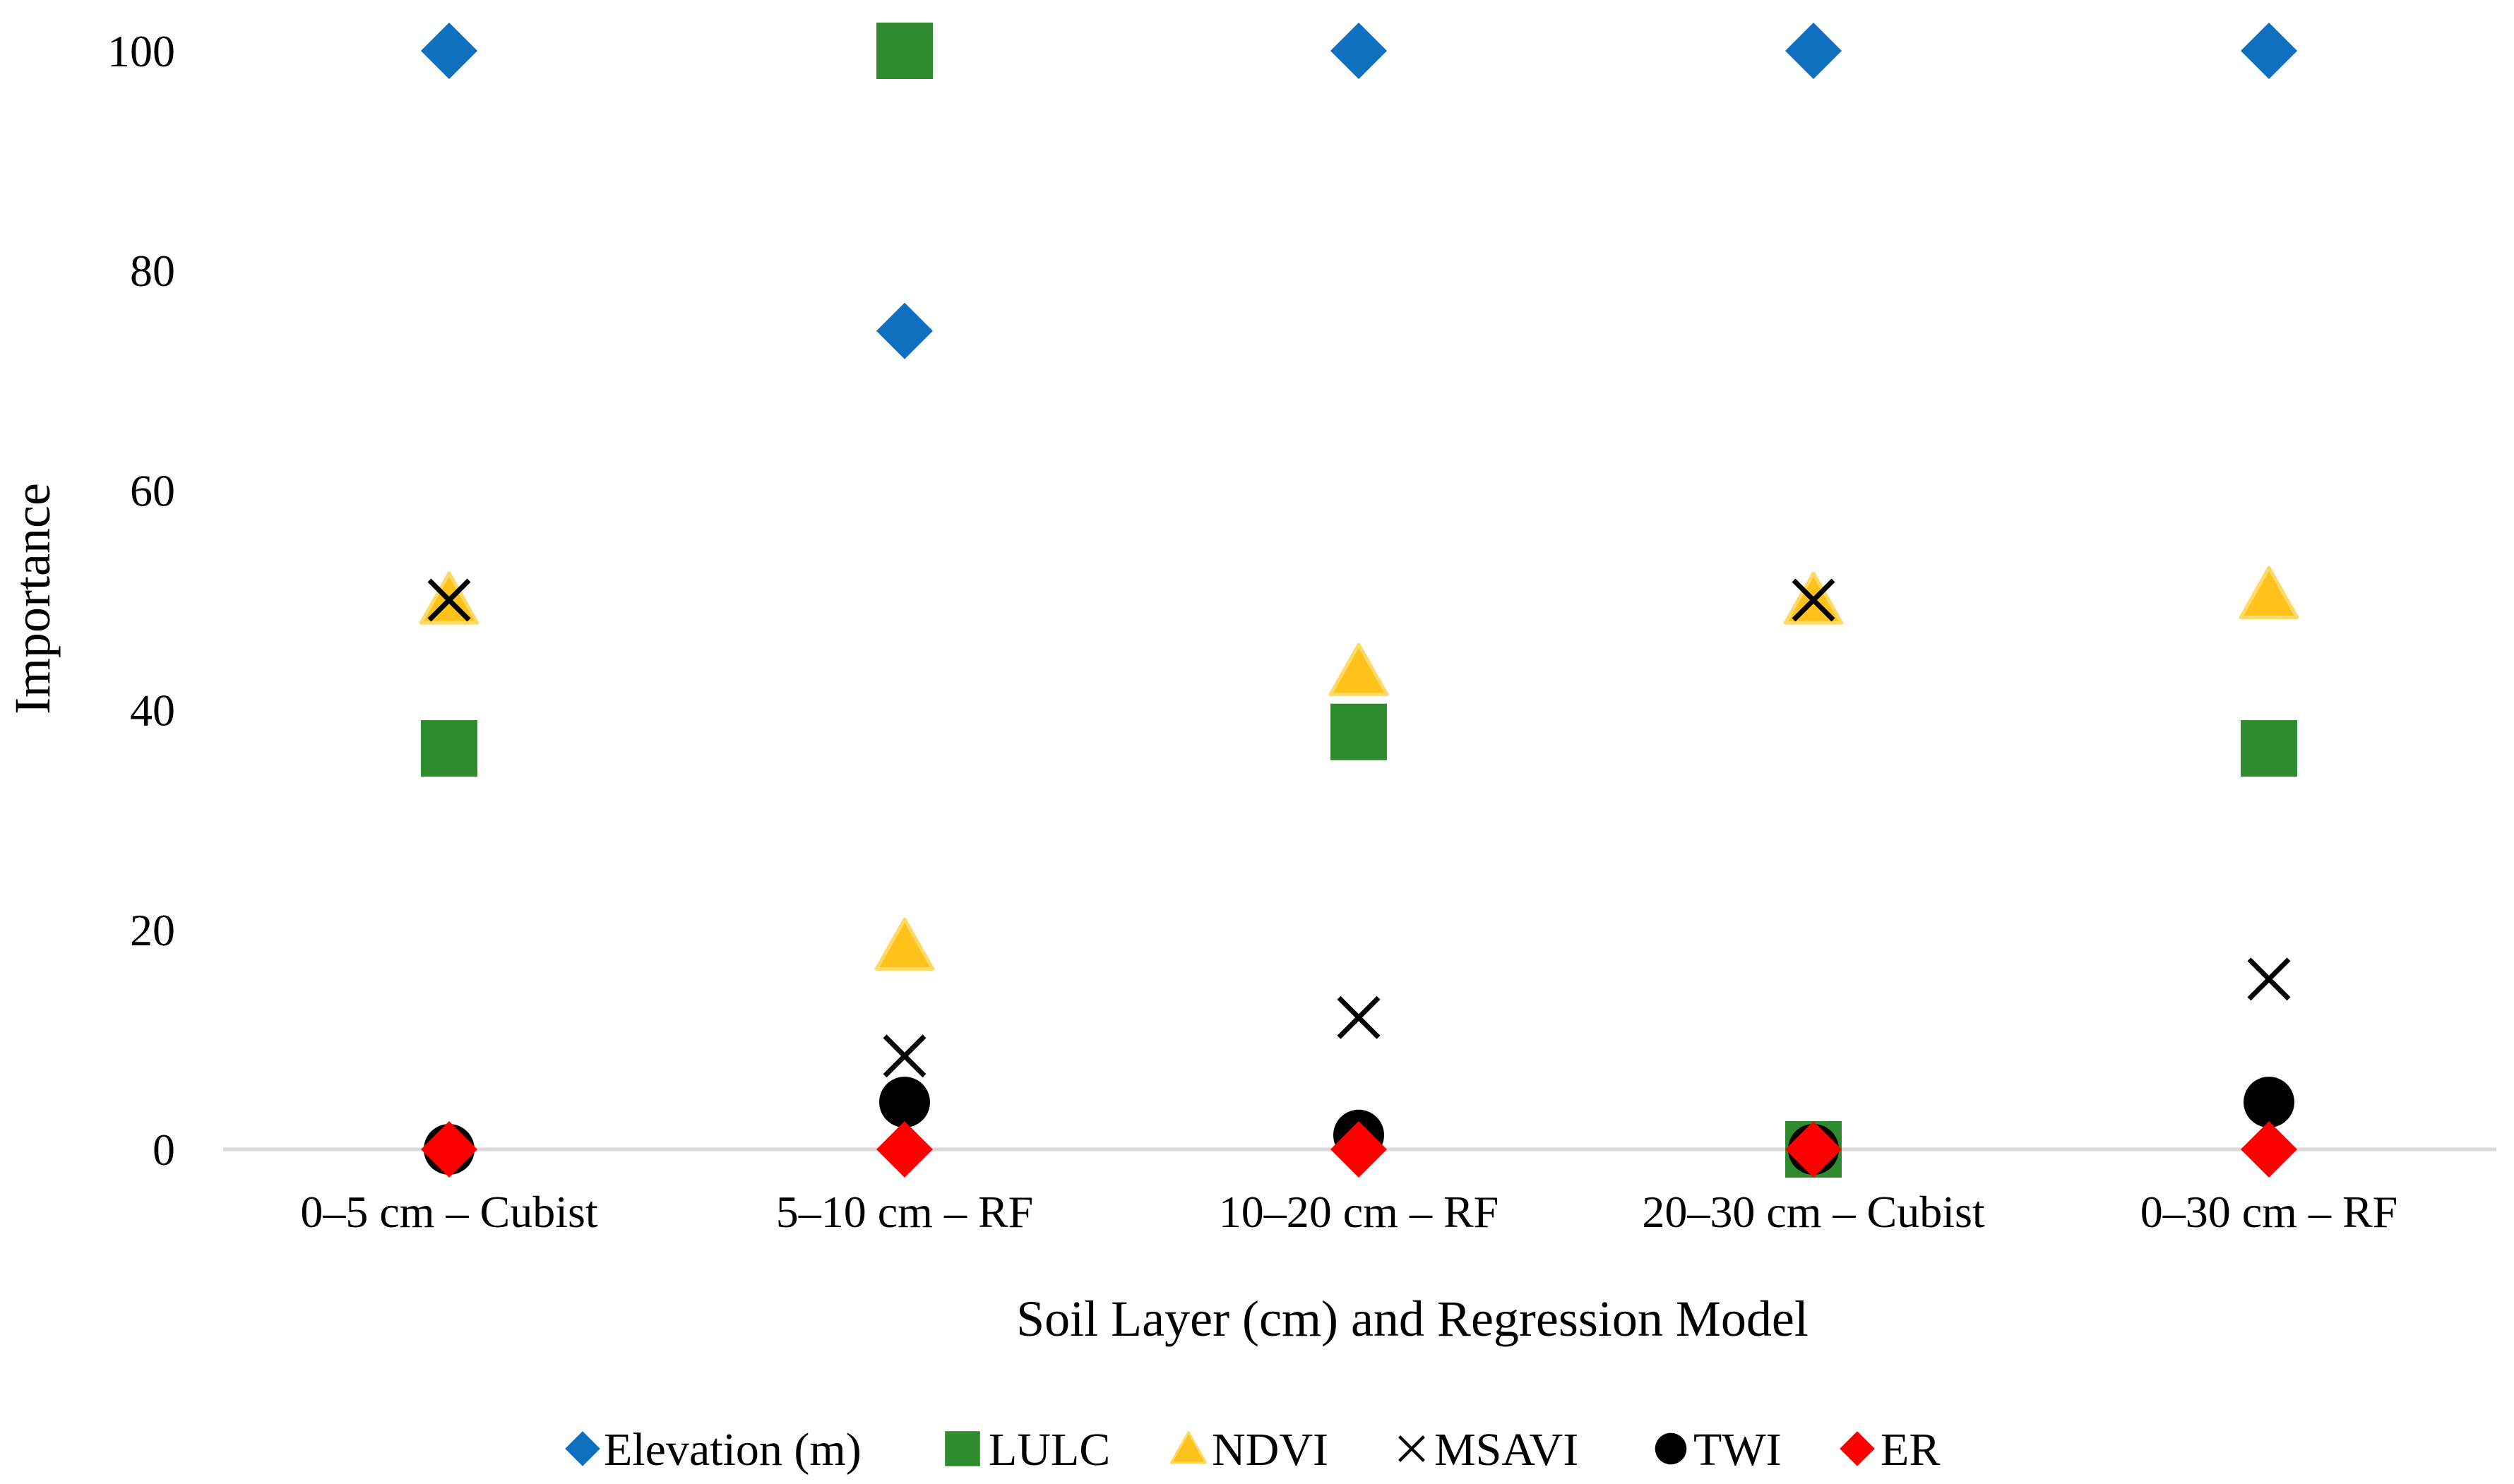  I want to click on x-tick-label: 5–10 cm – RF, so click(905, 1212).